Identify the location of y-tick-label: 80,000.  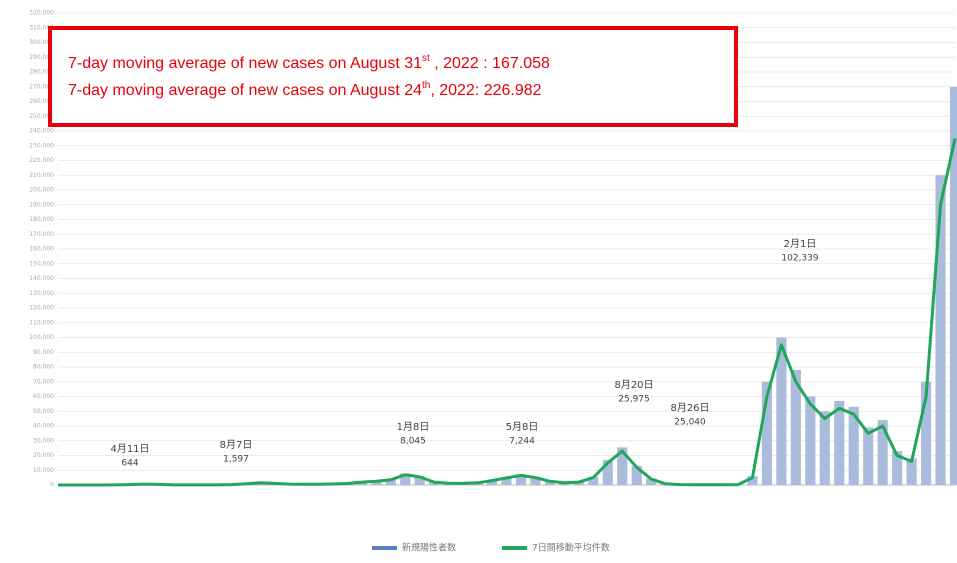
(43, 367).